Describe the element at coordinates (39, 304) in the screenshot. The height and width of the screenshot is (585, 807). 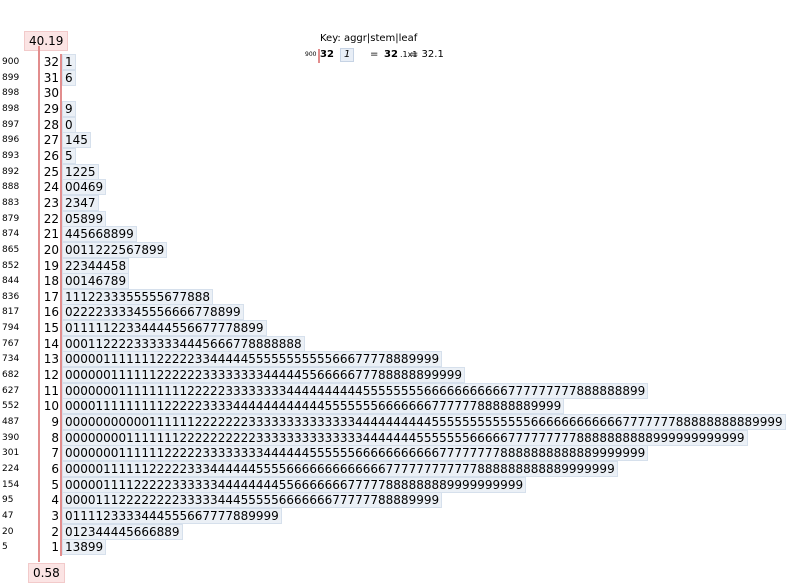
I see `aggr-divider-line` at that location.